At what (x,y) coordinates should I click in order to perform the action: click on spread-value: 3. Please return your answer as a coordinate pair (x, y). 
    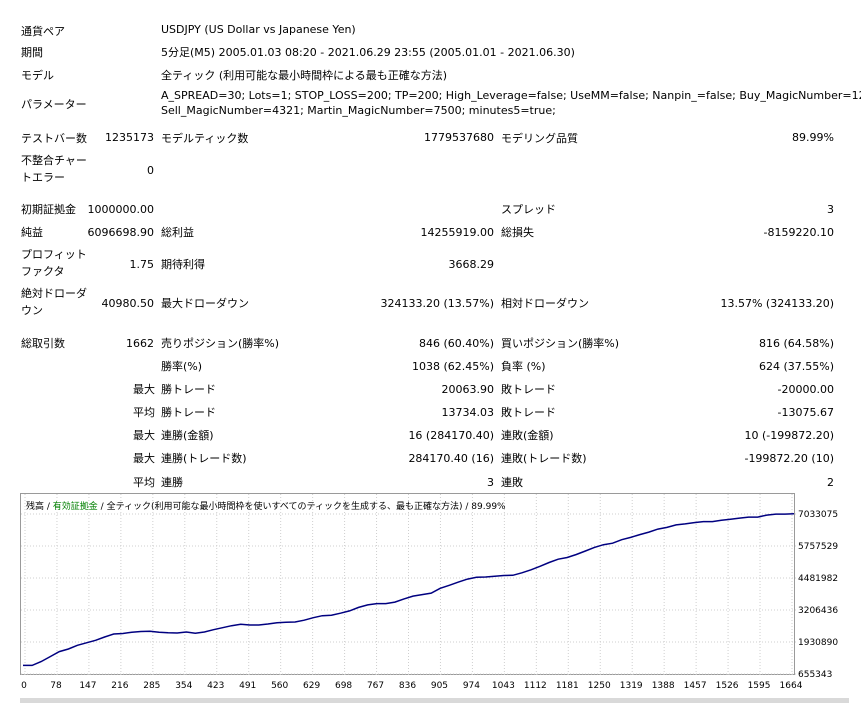
    Looking at the image, I should click on (830, 209).